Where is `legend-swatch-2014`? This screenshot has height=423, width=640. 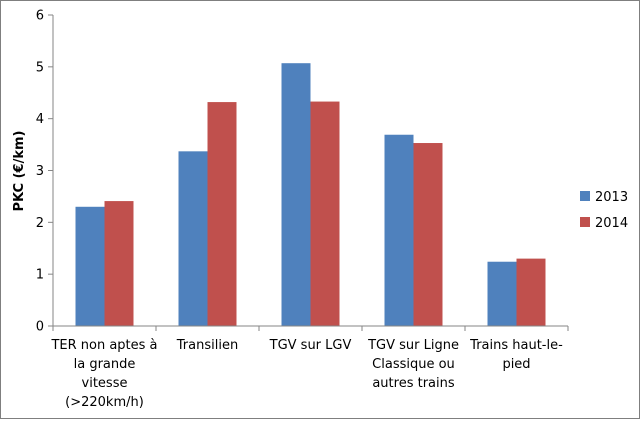 legend-swatch-2014 is located at coordinates (585, 222).